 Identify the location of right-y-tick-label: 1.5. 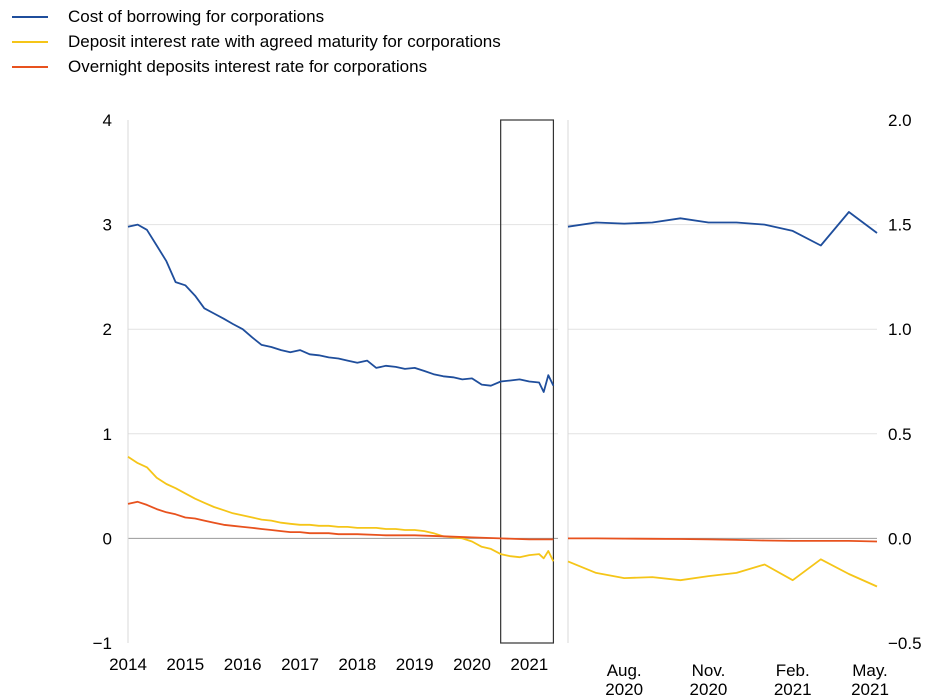
(900, 225).